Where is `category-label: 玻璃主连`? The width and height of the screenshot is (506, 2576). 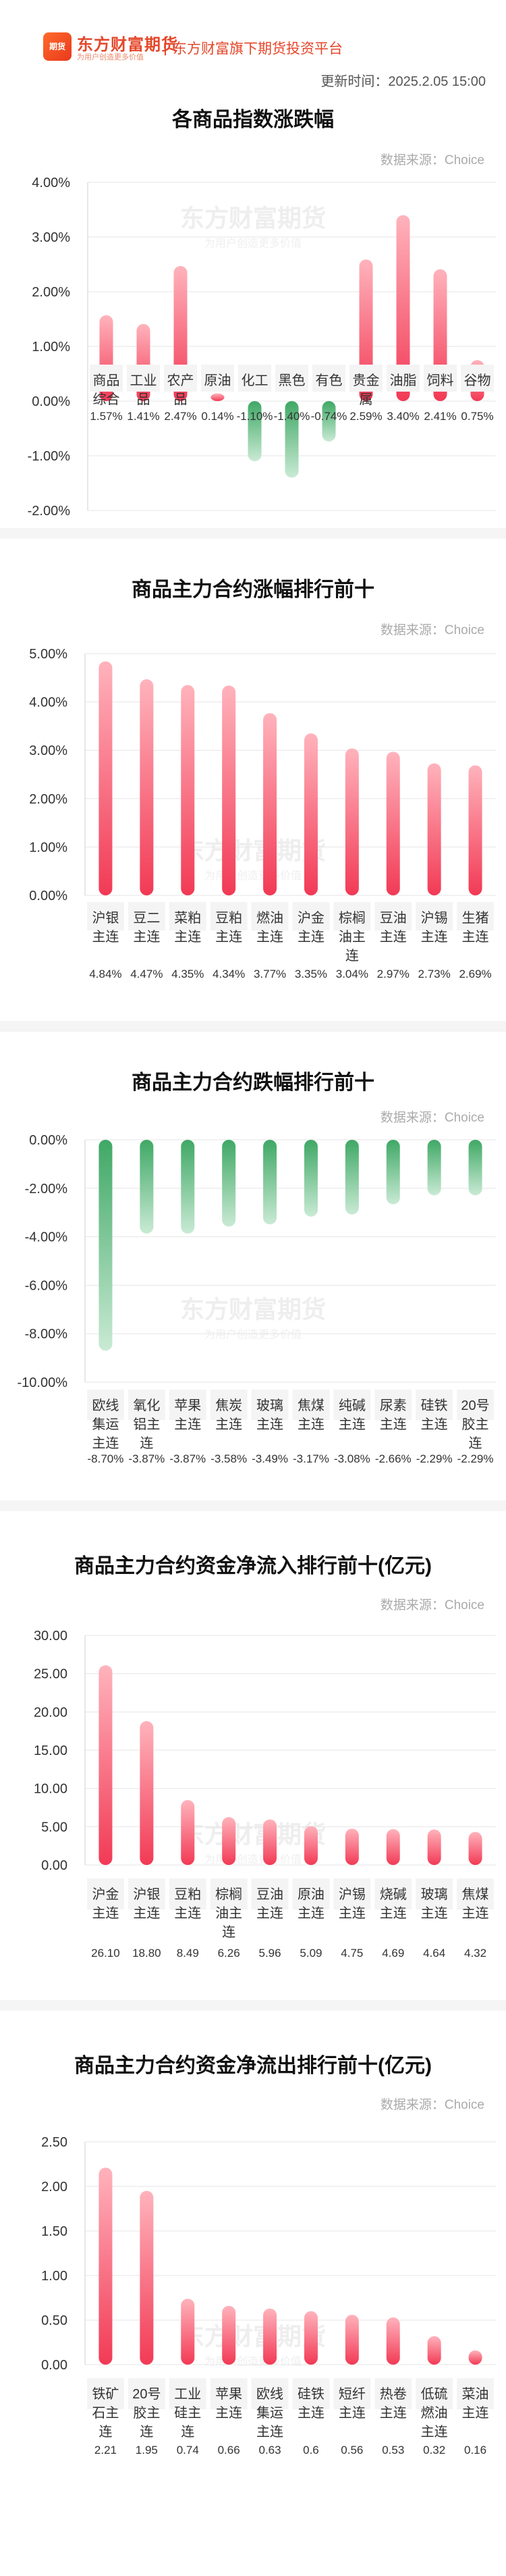
category-label: 玻璃主连 is located at coordinates (435, 1904).